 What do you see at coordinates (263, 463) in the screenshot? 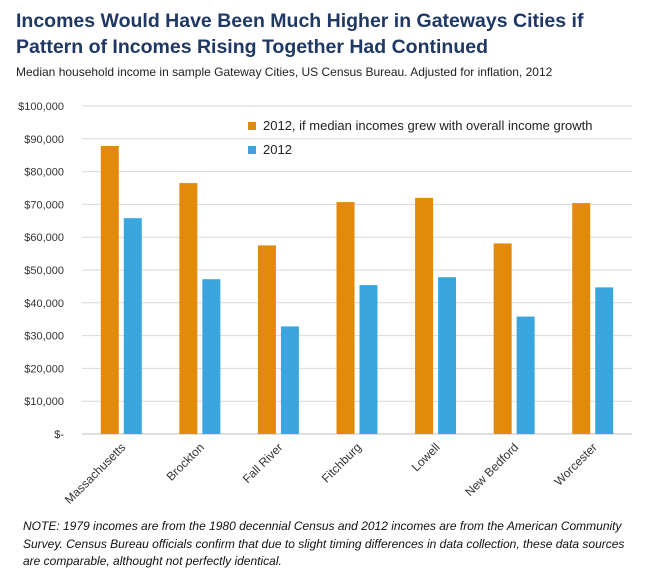
I see `x-category-label: Fall River` at bounding box center [263, 463].